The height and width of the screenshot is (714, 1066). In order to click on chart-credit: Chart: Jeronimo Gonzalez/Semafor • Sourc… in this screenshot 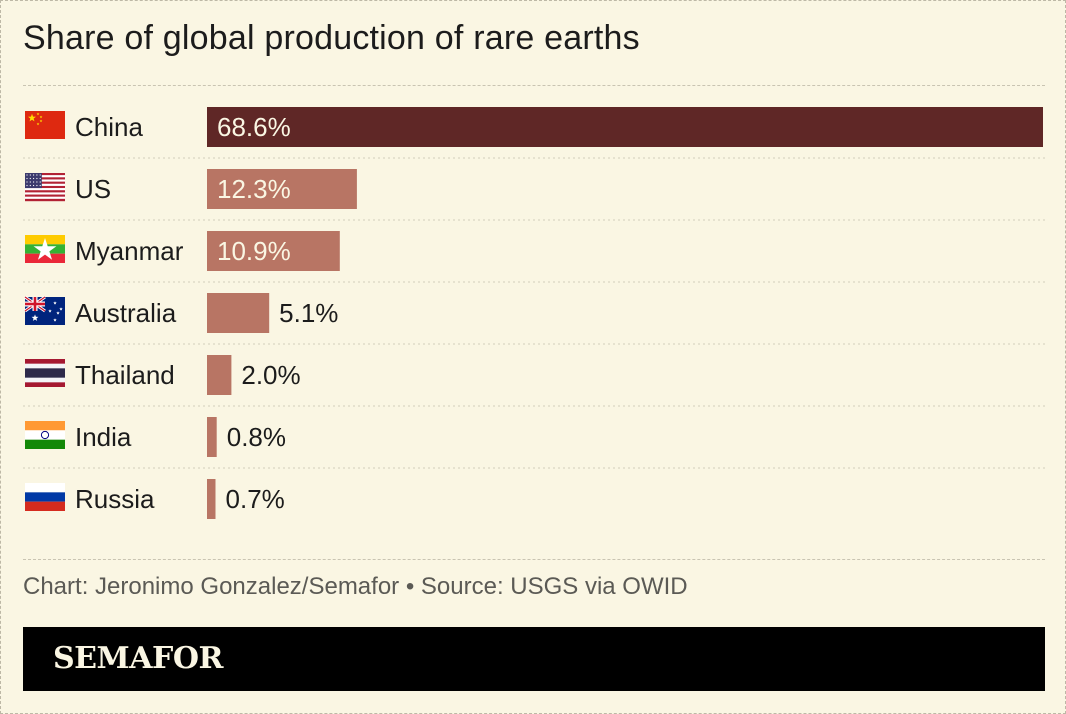, I will do `click(355, 586)`.